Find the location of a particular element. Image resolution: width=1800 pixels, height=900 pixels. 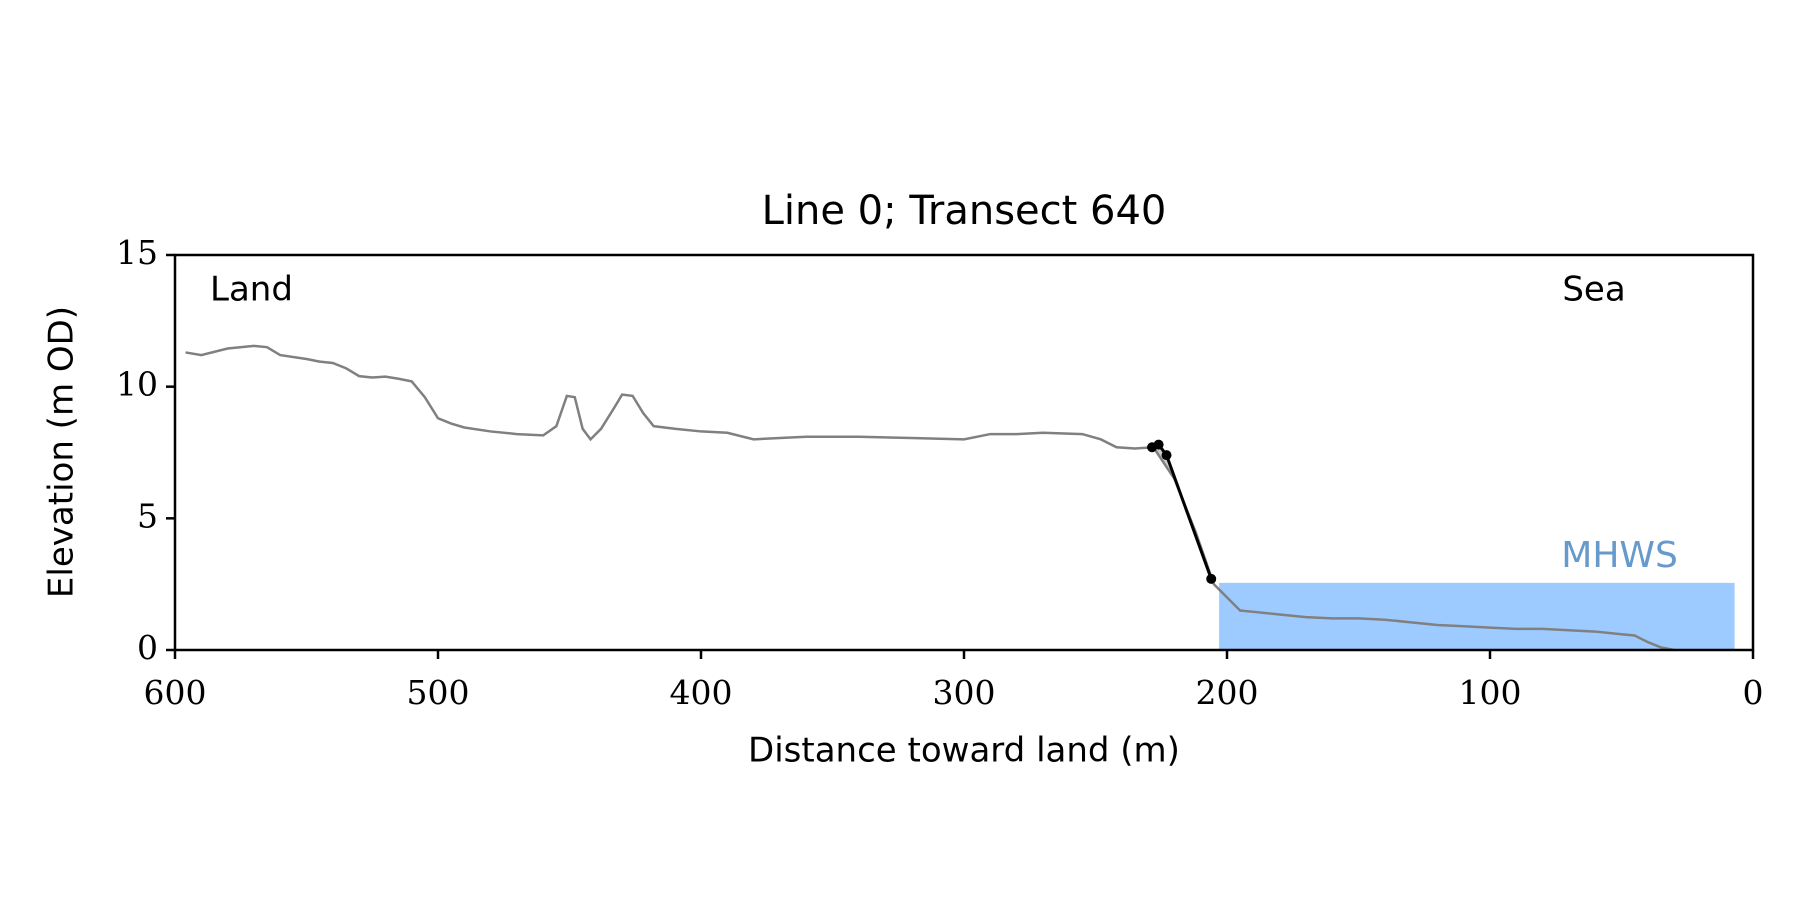

y-axis-label: Elevation (m OD) is located at coordinates (62, 452).